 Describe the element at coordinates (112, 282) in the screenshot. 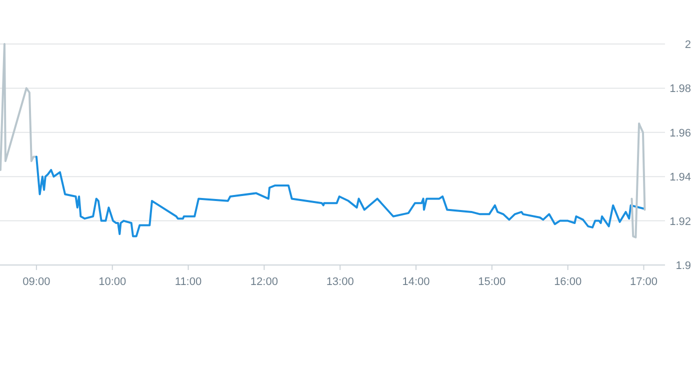

I see `x-tick-label: 10:00` at that location.